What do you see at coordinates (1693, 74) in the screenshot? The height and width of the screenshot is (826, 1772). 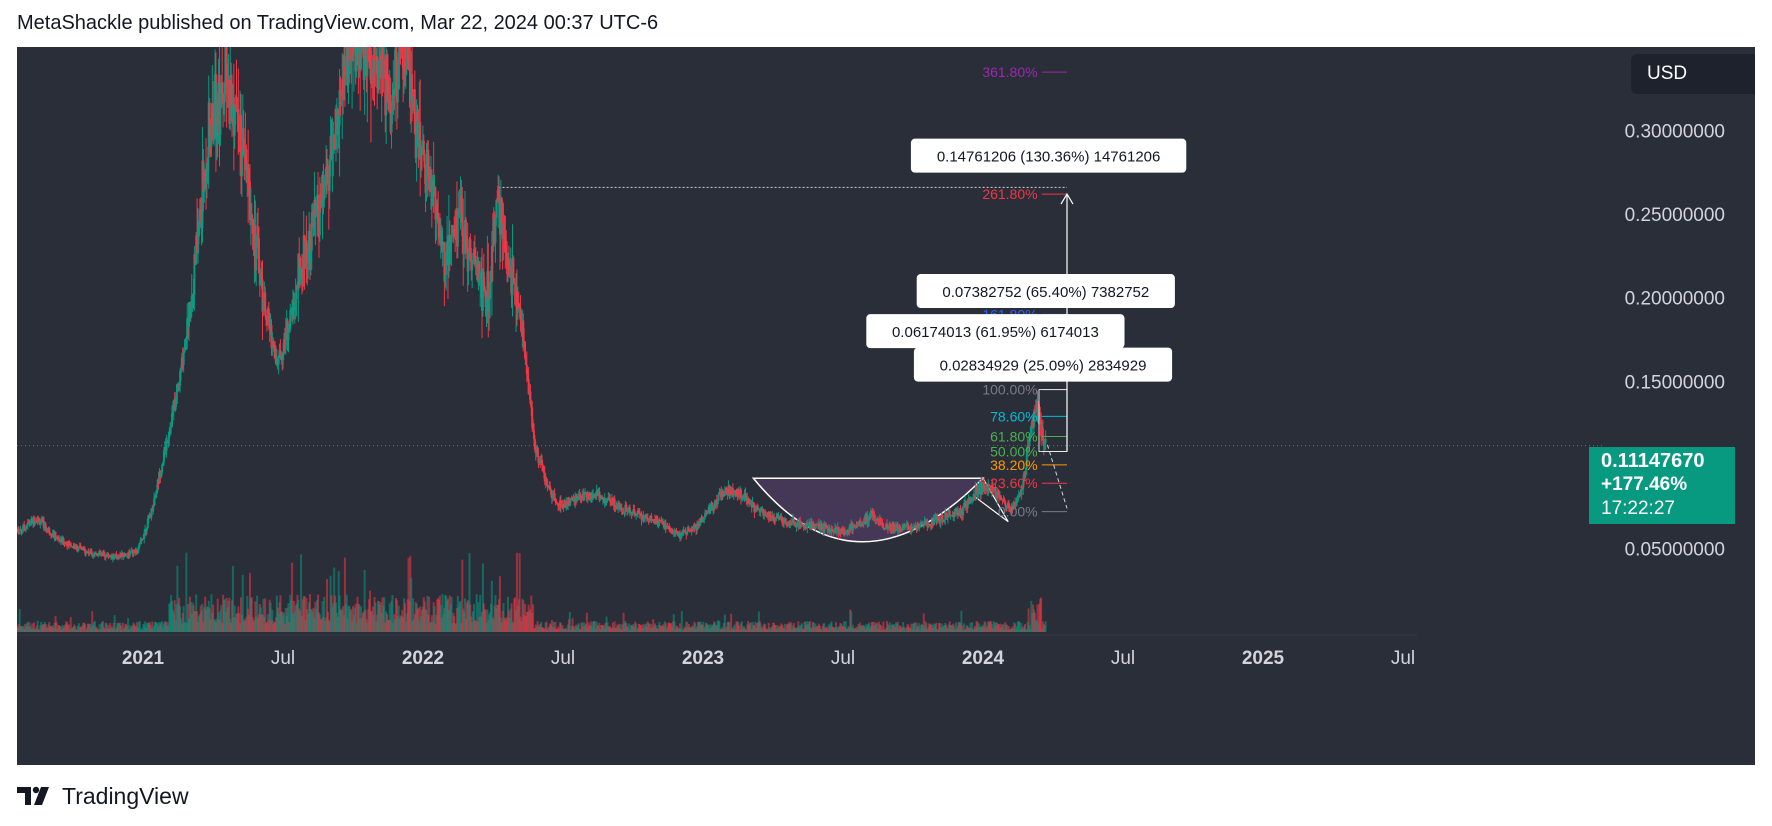 I see `currency-button: USD` at bounding box center [1693, 74].